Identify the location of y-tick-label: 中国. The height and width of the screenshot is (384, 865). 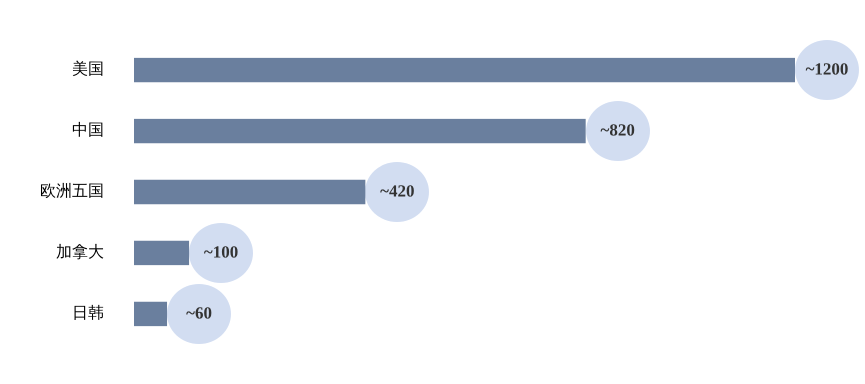
(88, 130).